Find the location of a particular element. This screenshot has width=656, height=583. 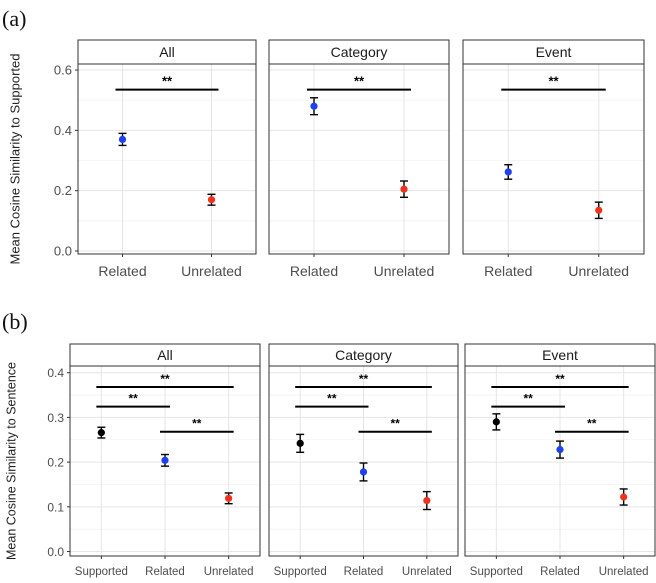

facet-category: Category Related Unrelated ** is located at coordinates (359, 159).